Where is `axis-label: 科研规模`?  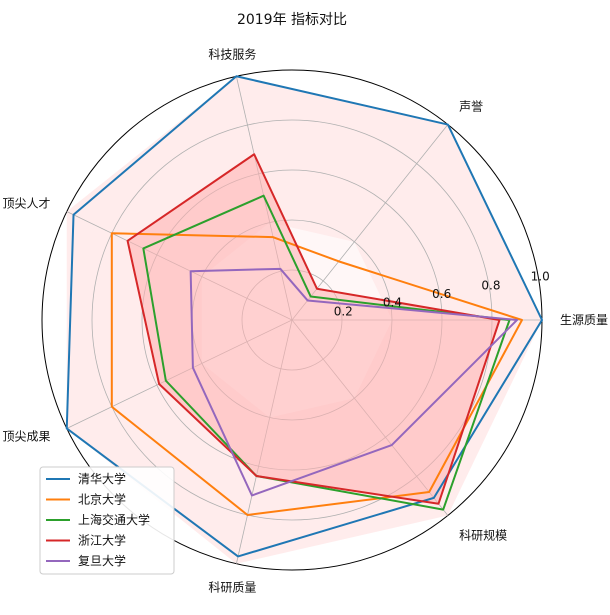
axis-label: 科研规模 is located at coordinates (483, 535).